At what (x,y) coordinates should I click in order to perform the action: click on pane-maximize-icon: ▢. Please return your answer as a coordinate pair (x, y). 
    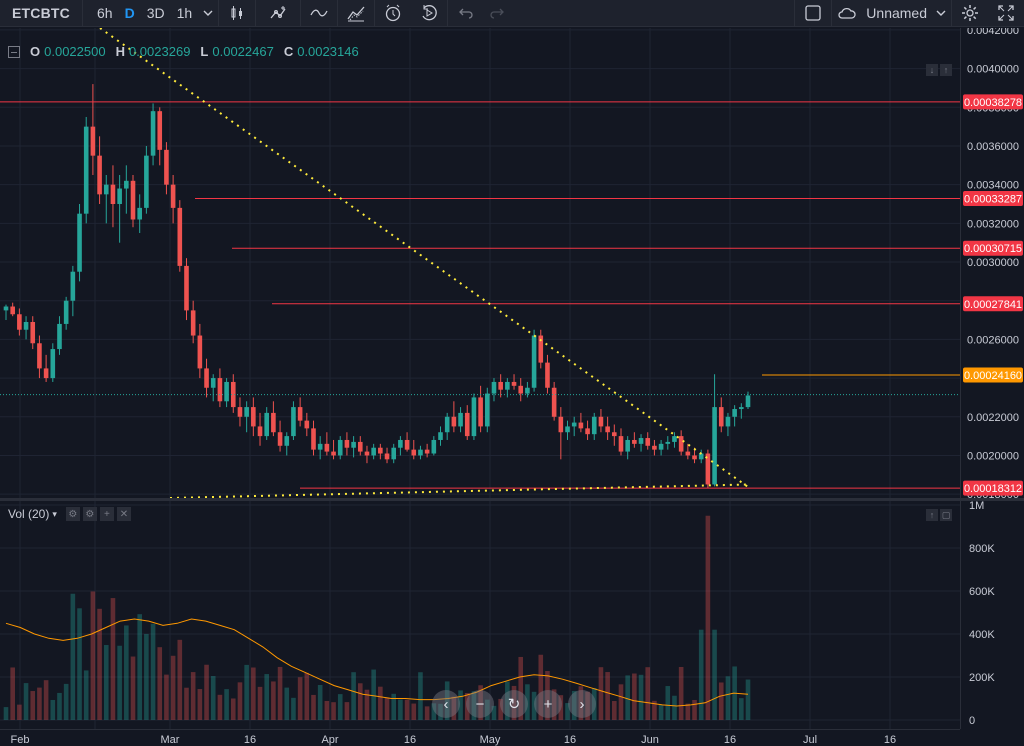
    Looking at the image, I should click on (946, 515).